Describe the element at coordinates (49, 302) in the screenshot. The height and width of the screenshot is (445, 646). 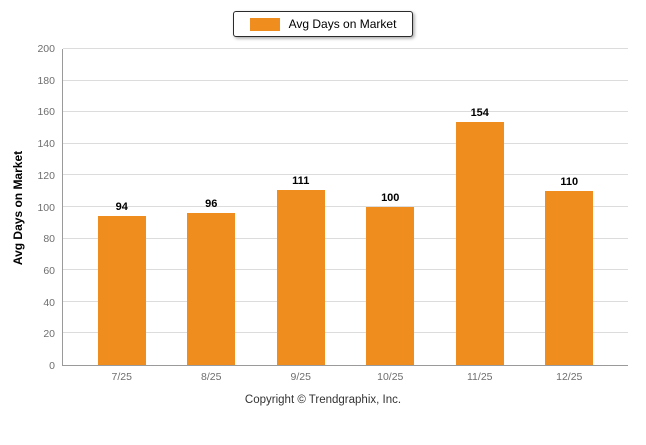
I see `y-tick-label: 40` at that location.